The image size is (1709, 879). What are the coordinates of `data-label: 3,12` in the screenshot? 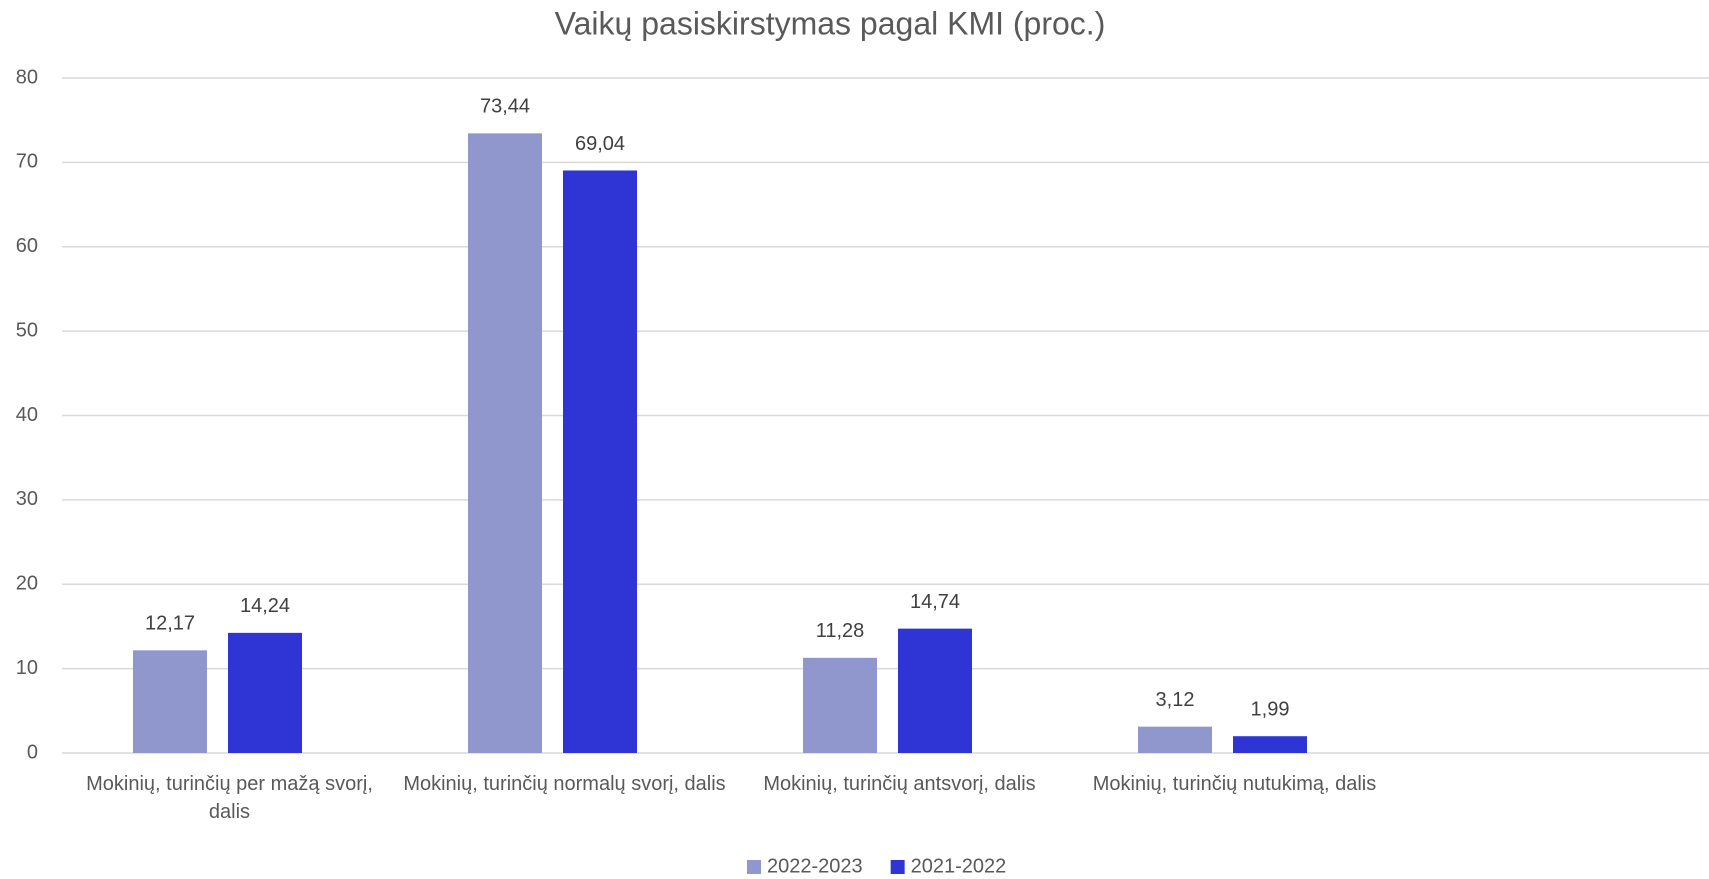 It's located at (1175, 700).